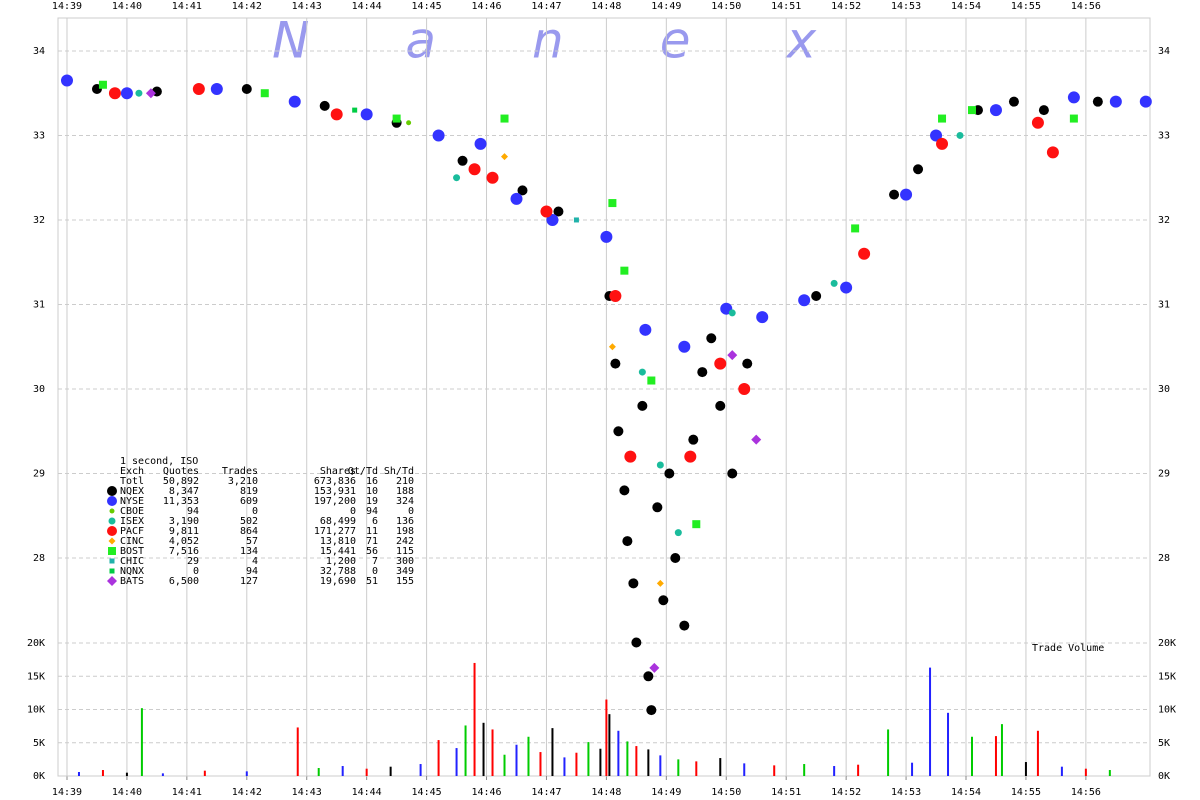 The height and width of the screenshot is (800, 1200). Describe the element at coordinates (335, 501) in the screenshot. I see `table-cell: 197,200` at that location.